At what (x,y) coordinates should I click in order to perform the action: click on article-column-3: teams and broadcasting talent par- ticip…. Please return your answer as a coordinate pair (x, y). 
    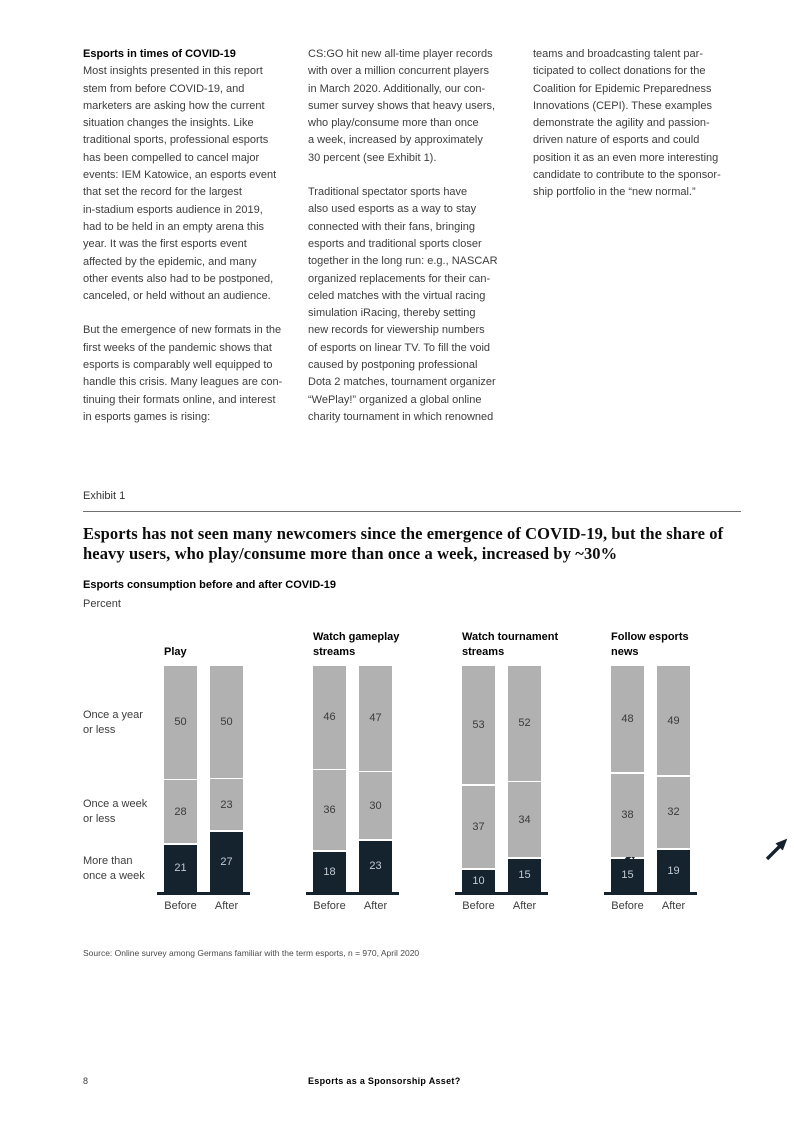
    Looking at the image, I should click on (637, 244).